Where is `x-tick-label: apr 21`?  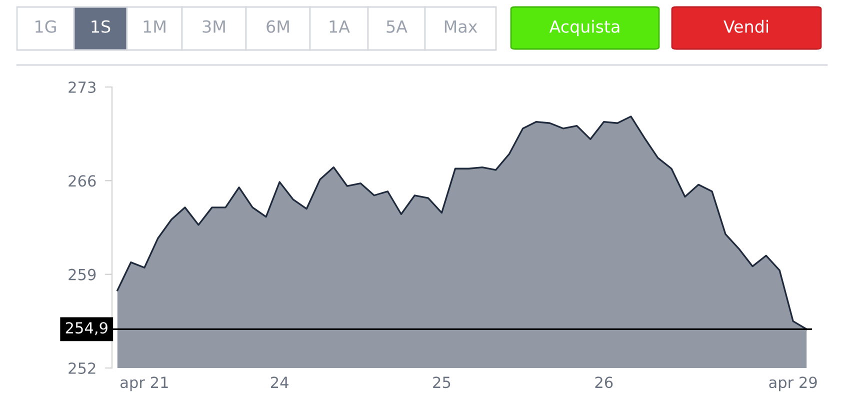 x-tick-label: apr 21 is located at coordinates (144, 384).